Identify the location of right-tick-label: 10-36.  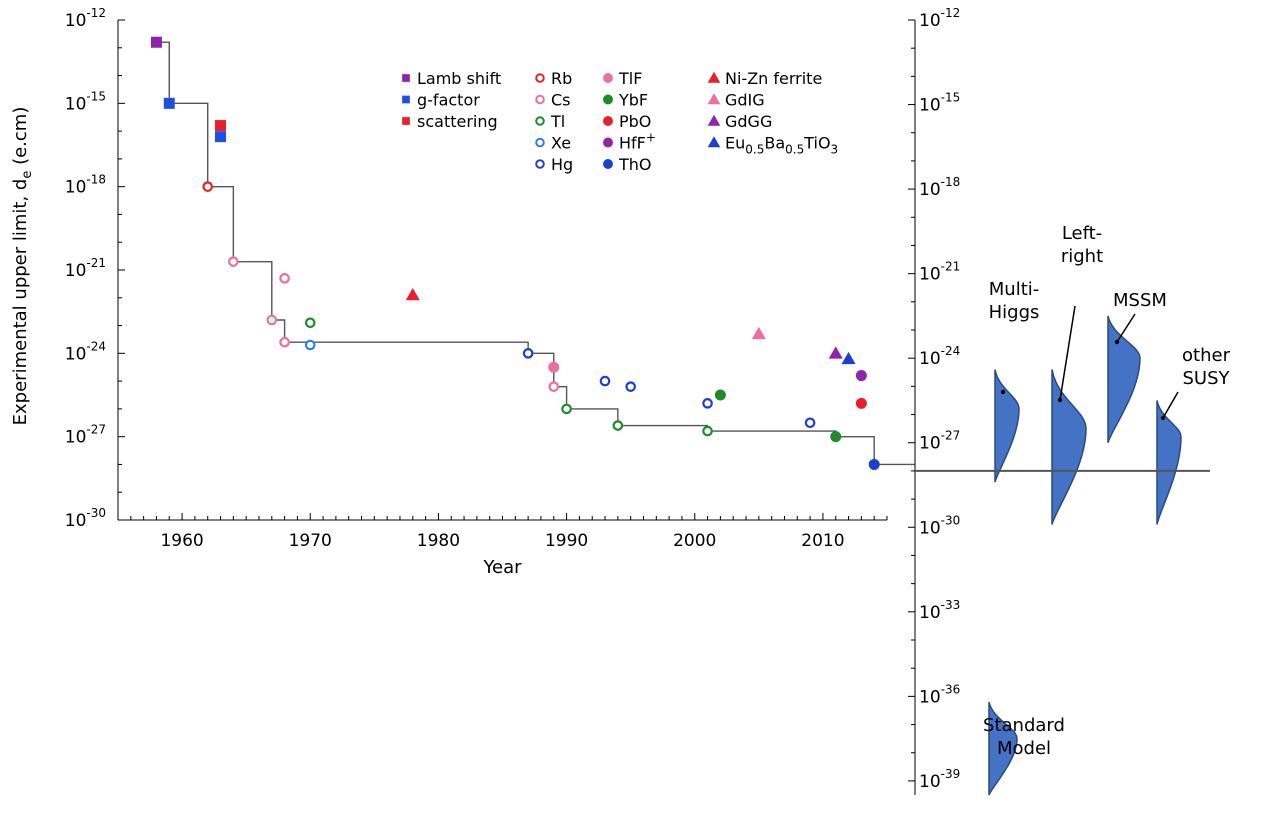
(939, 694).